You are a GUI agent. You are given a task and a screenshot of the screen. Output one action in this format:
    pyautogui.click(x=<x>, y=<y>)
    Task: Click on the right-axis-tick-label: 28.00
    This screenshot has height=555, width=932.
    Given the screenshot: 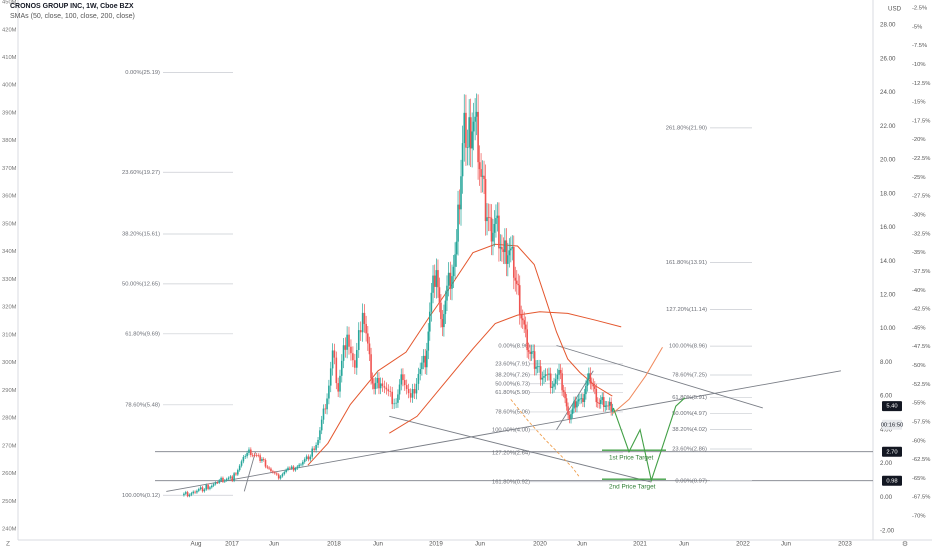 What is the action you would take?
    pyautogui.click(x=888, y=25)
    